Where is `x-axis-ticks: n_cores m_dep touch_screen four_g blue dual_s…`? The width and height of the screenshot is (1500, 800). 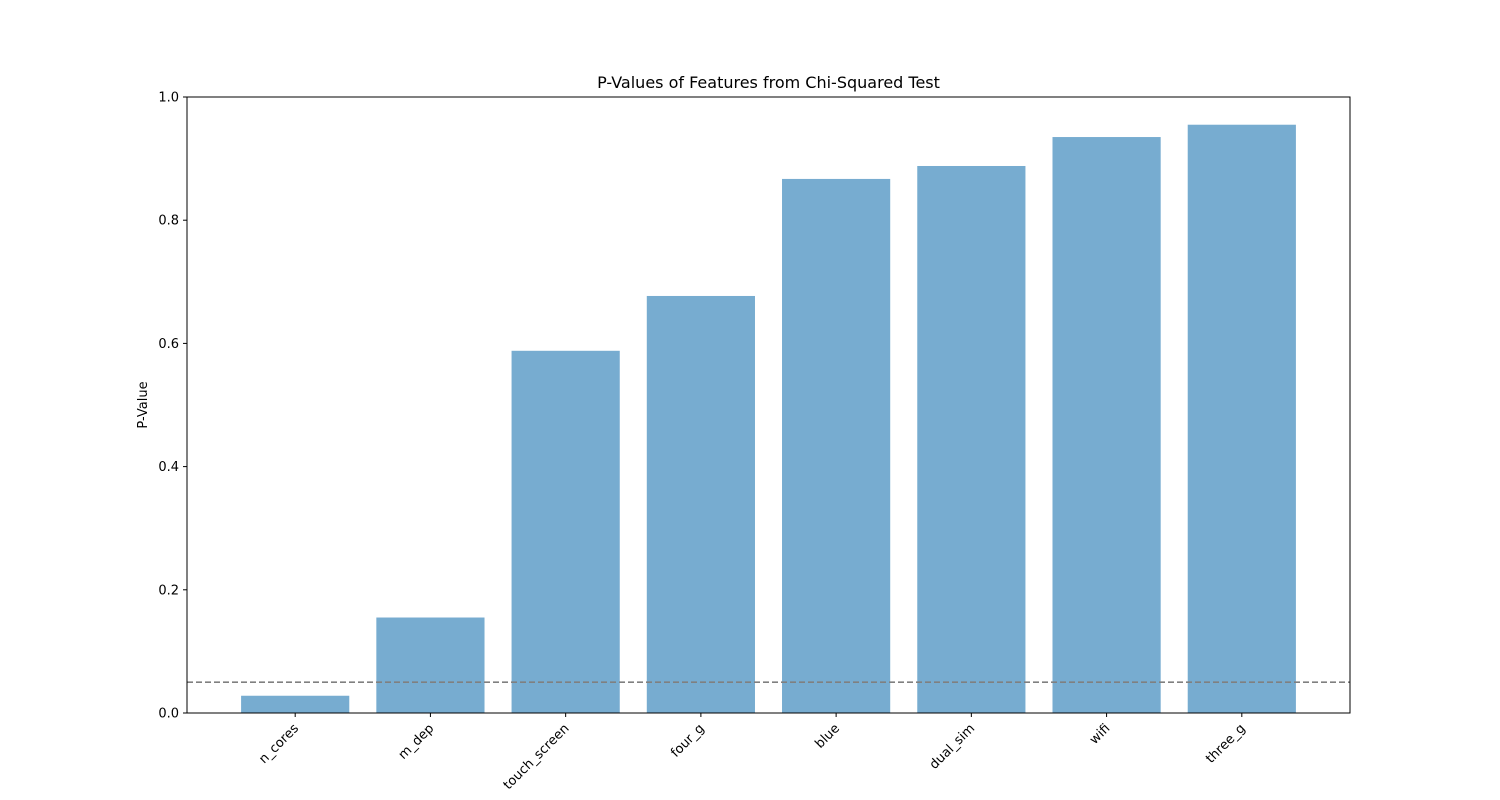
x-axis-ticks: n_cores m_dep touch_screen four_g blue dual_s… is located at coordinates (752, 753).